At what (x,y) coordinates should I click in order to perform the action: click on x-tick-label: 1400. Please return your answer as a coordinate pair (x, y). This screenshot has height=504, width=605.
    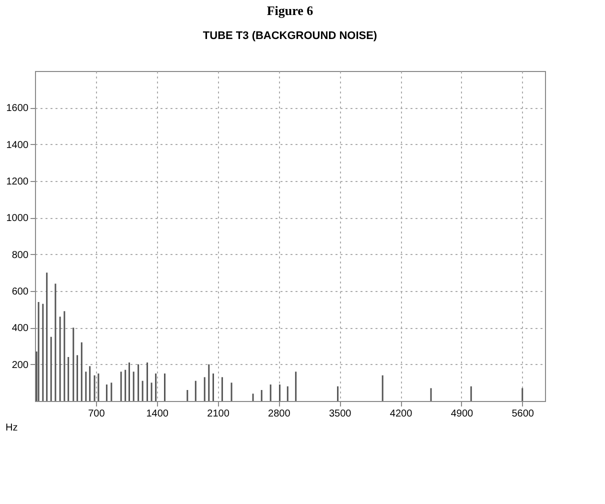
    Looking at the image, I should click on (157, 414).